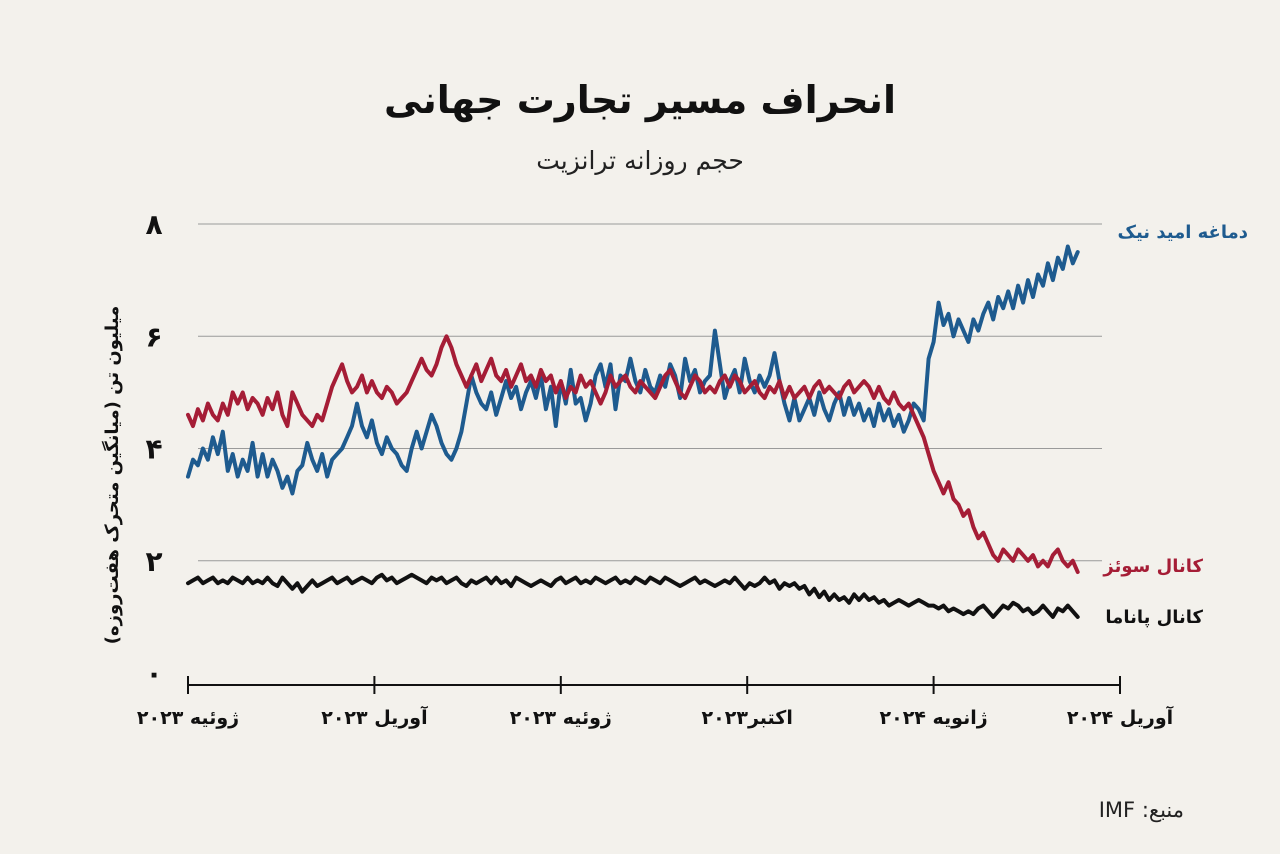 The image size is (1280, 854). I want to click on chart-subtitle: حجم روزانه ترانزیت, so click(640, 160).